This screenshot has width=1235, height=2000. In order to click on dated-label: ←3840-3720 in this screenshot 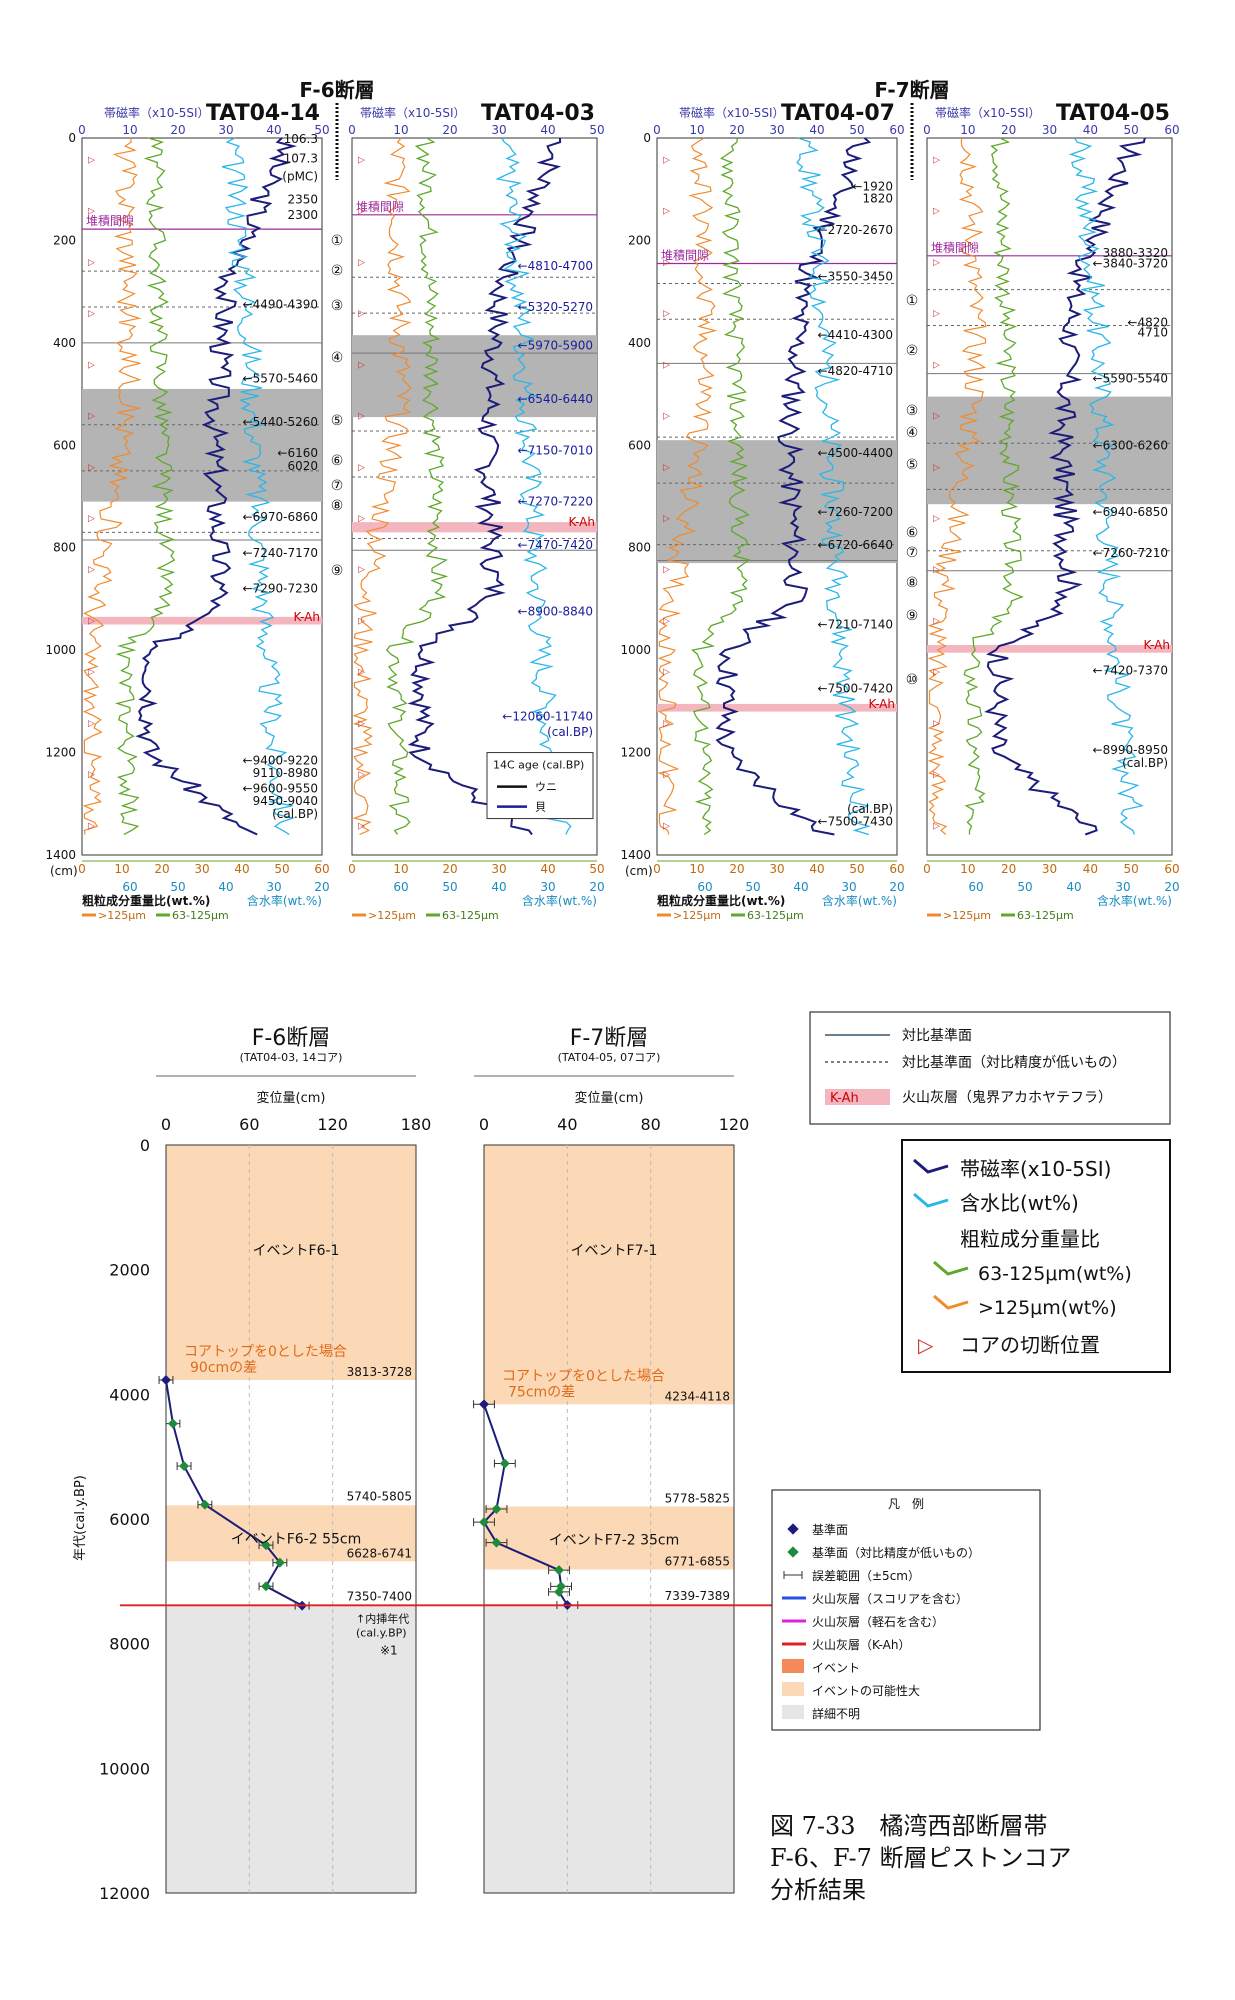, I will do `click(1130, 263)`.